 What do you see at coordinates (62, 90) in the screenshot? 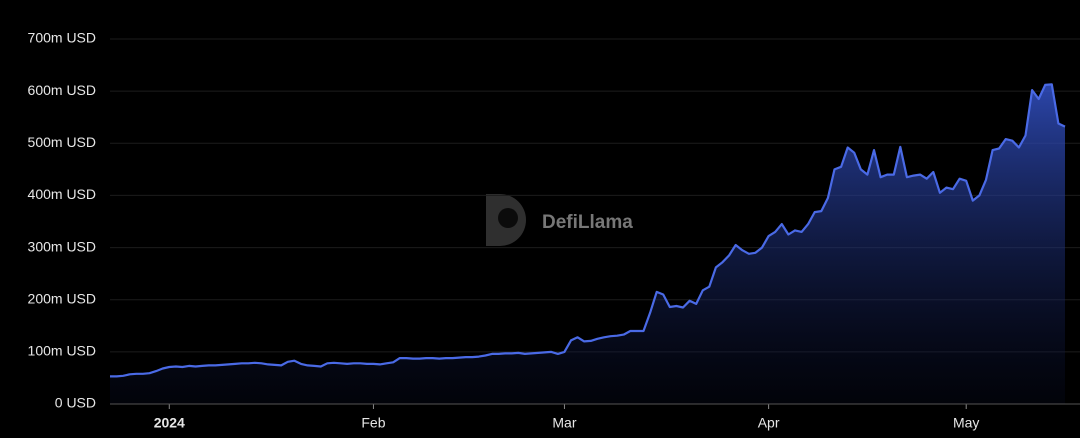
I see `y-tick-label: 600m USD` at bounding box center [62, 90].